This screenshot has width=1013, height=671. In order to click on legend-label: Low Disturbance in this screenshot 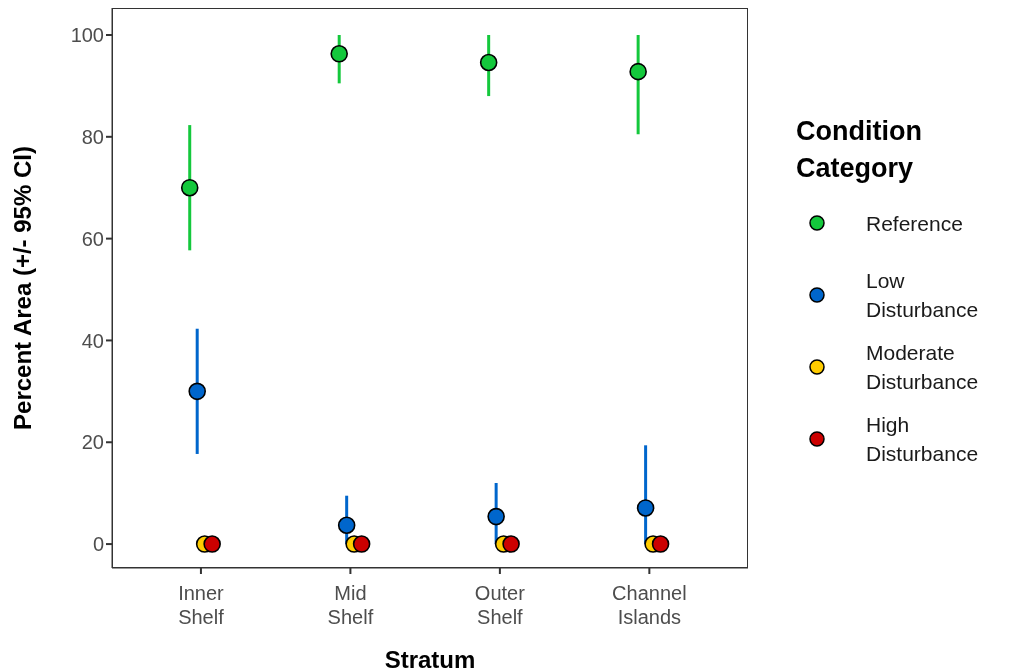, I will do `click(923, 295)`.